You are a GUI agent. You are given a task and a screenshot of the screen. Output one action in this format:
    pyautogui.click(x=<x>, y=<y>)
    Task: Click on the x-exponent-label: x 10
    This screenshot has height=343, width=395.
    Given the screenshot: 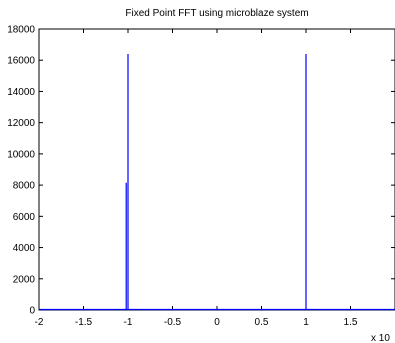 What is the action you would take?
    pyautogui.click(x=380, y=338)
    